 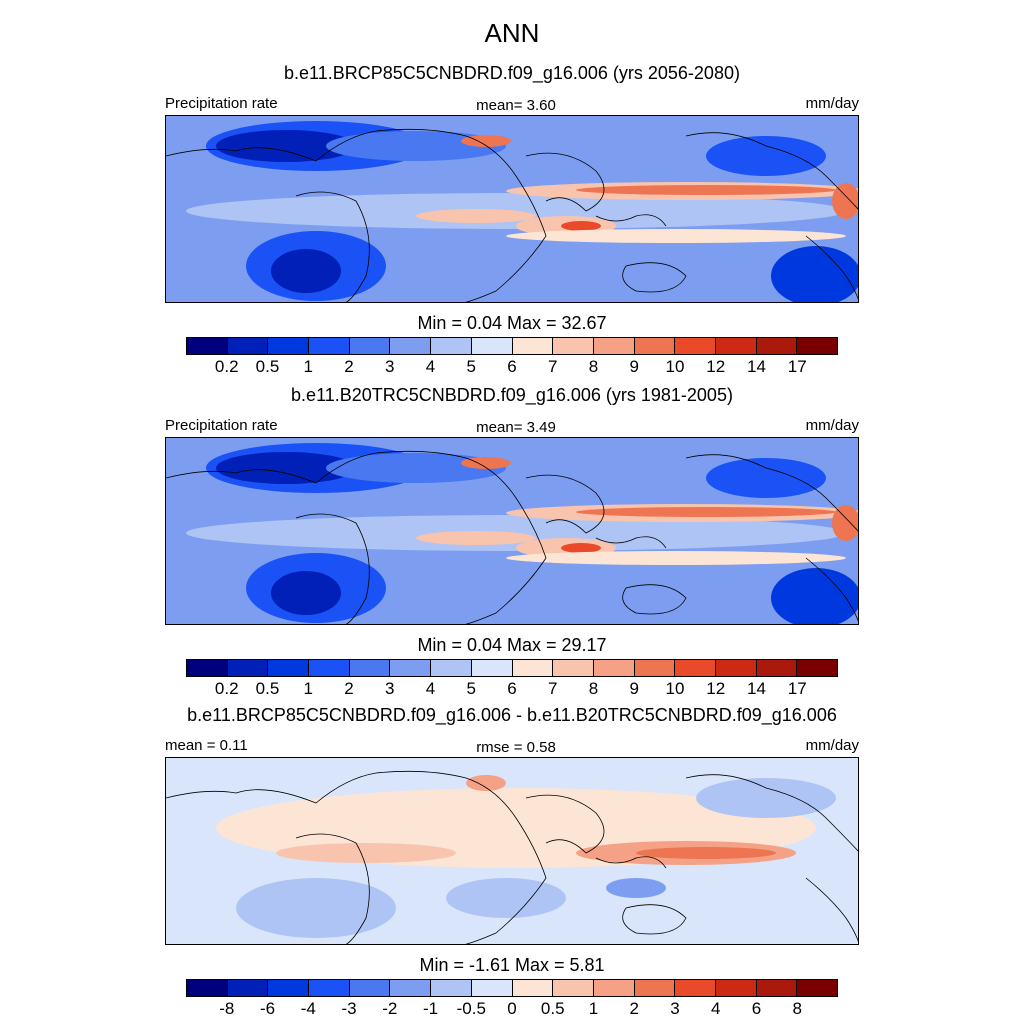 I want to click on colorbar-tick-label: 5, so click(x=471, y=366).